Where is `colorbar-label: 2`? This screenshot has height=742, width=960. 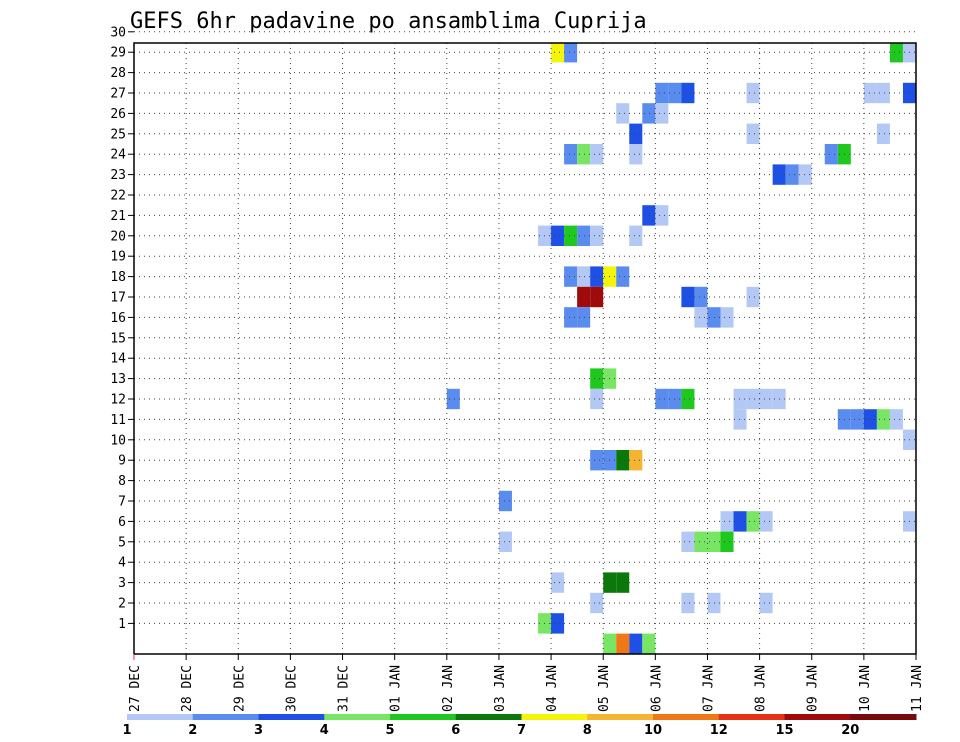 colorbar-label: 2 is located at coordinates (192, 730).